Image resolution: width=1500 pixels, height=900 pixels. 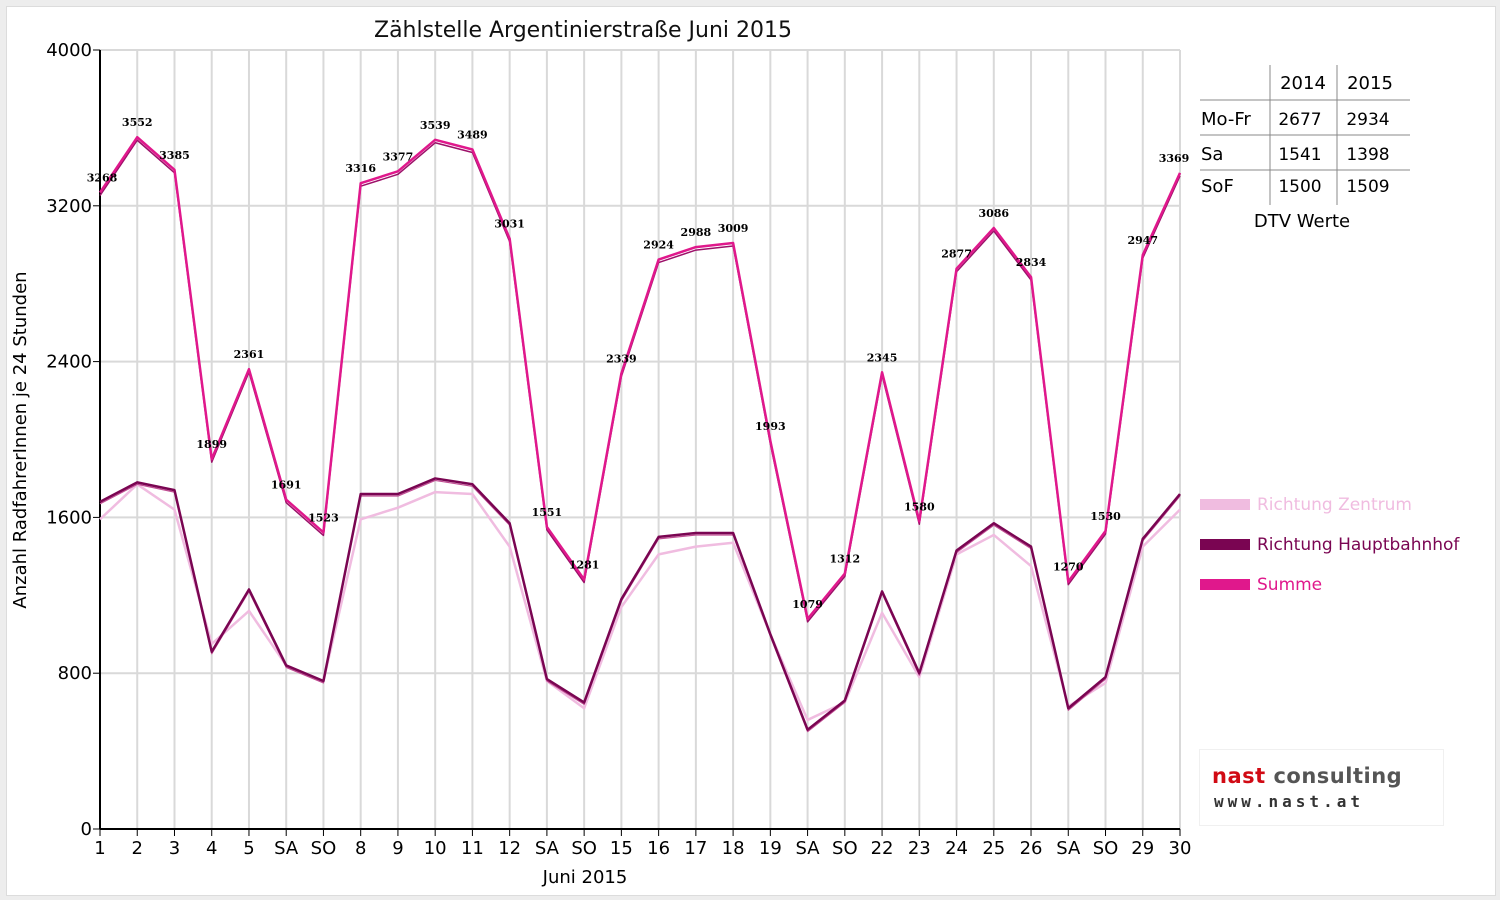 I want to click on data-label: 3086, so click(x=993, y=213).